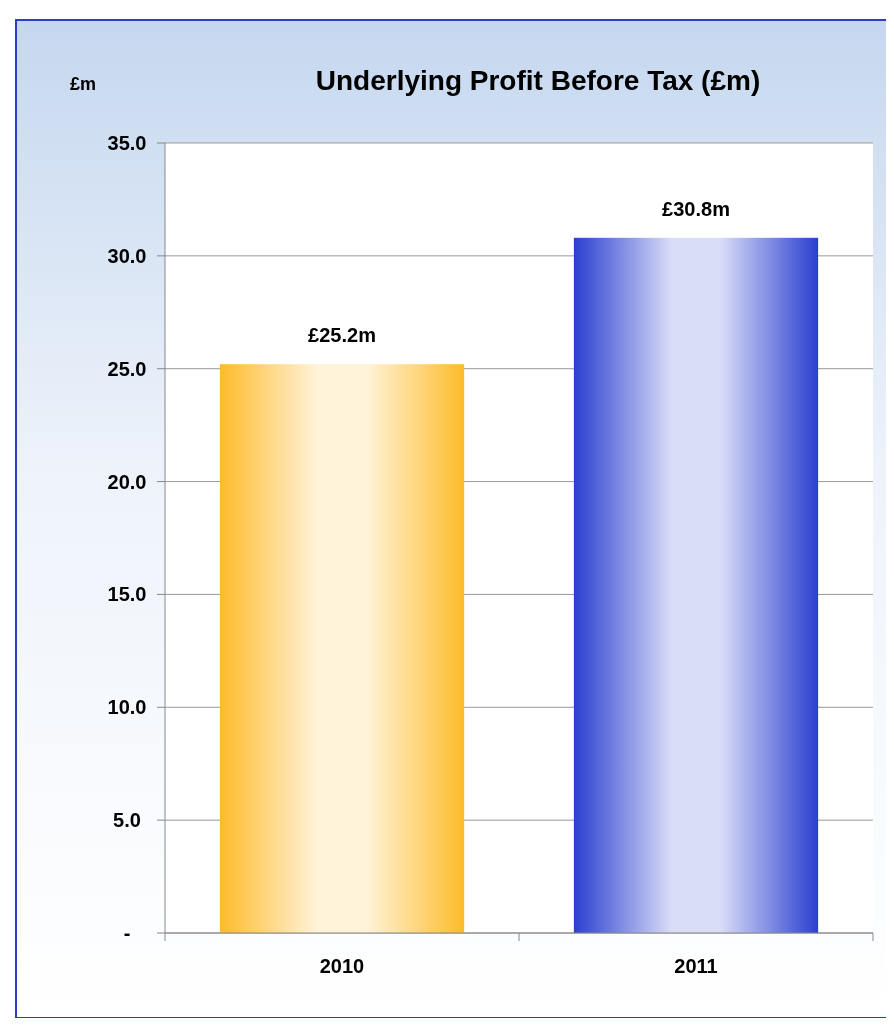 The width and height of the screenshot is (894, 1026). What do you see at coordinates (127, 368) in the screenshot?
I see `y-tick-label: 25.0` at bounding box center [127, 368].